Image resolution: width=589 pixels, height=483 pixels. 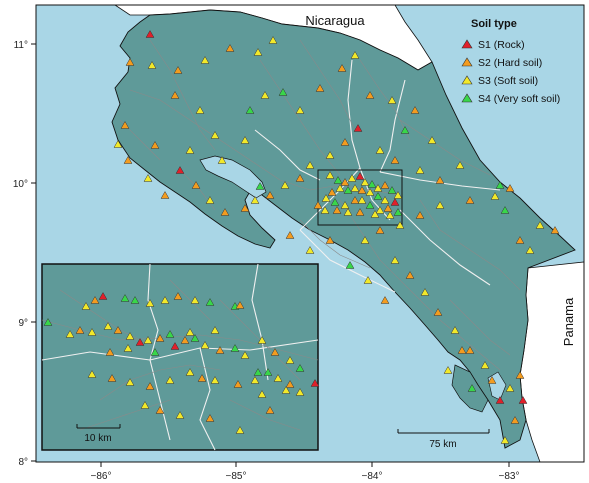 I want to click on legend-label-s1: S1 (Rock), so click(x=501, y=45).